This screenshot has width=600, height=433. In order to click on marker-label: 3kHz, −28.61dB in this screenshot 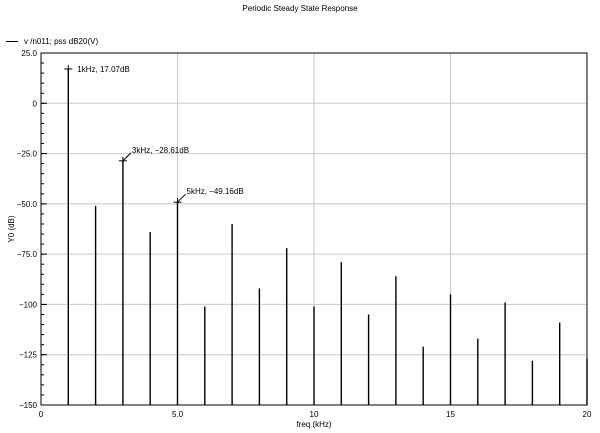, I will do `click(160, 150)`.